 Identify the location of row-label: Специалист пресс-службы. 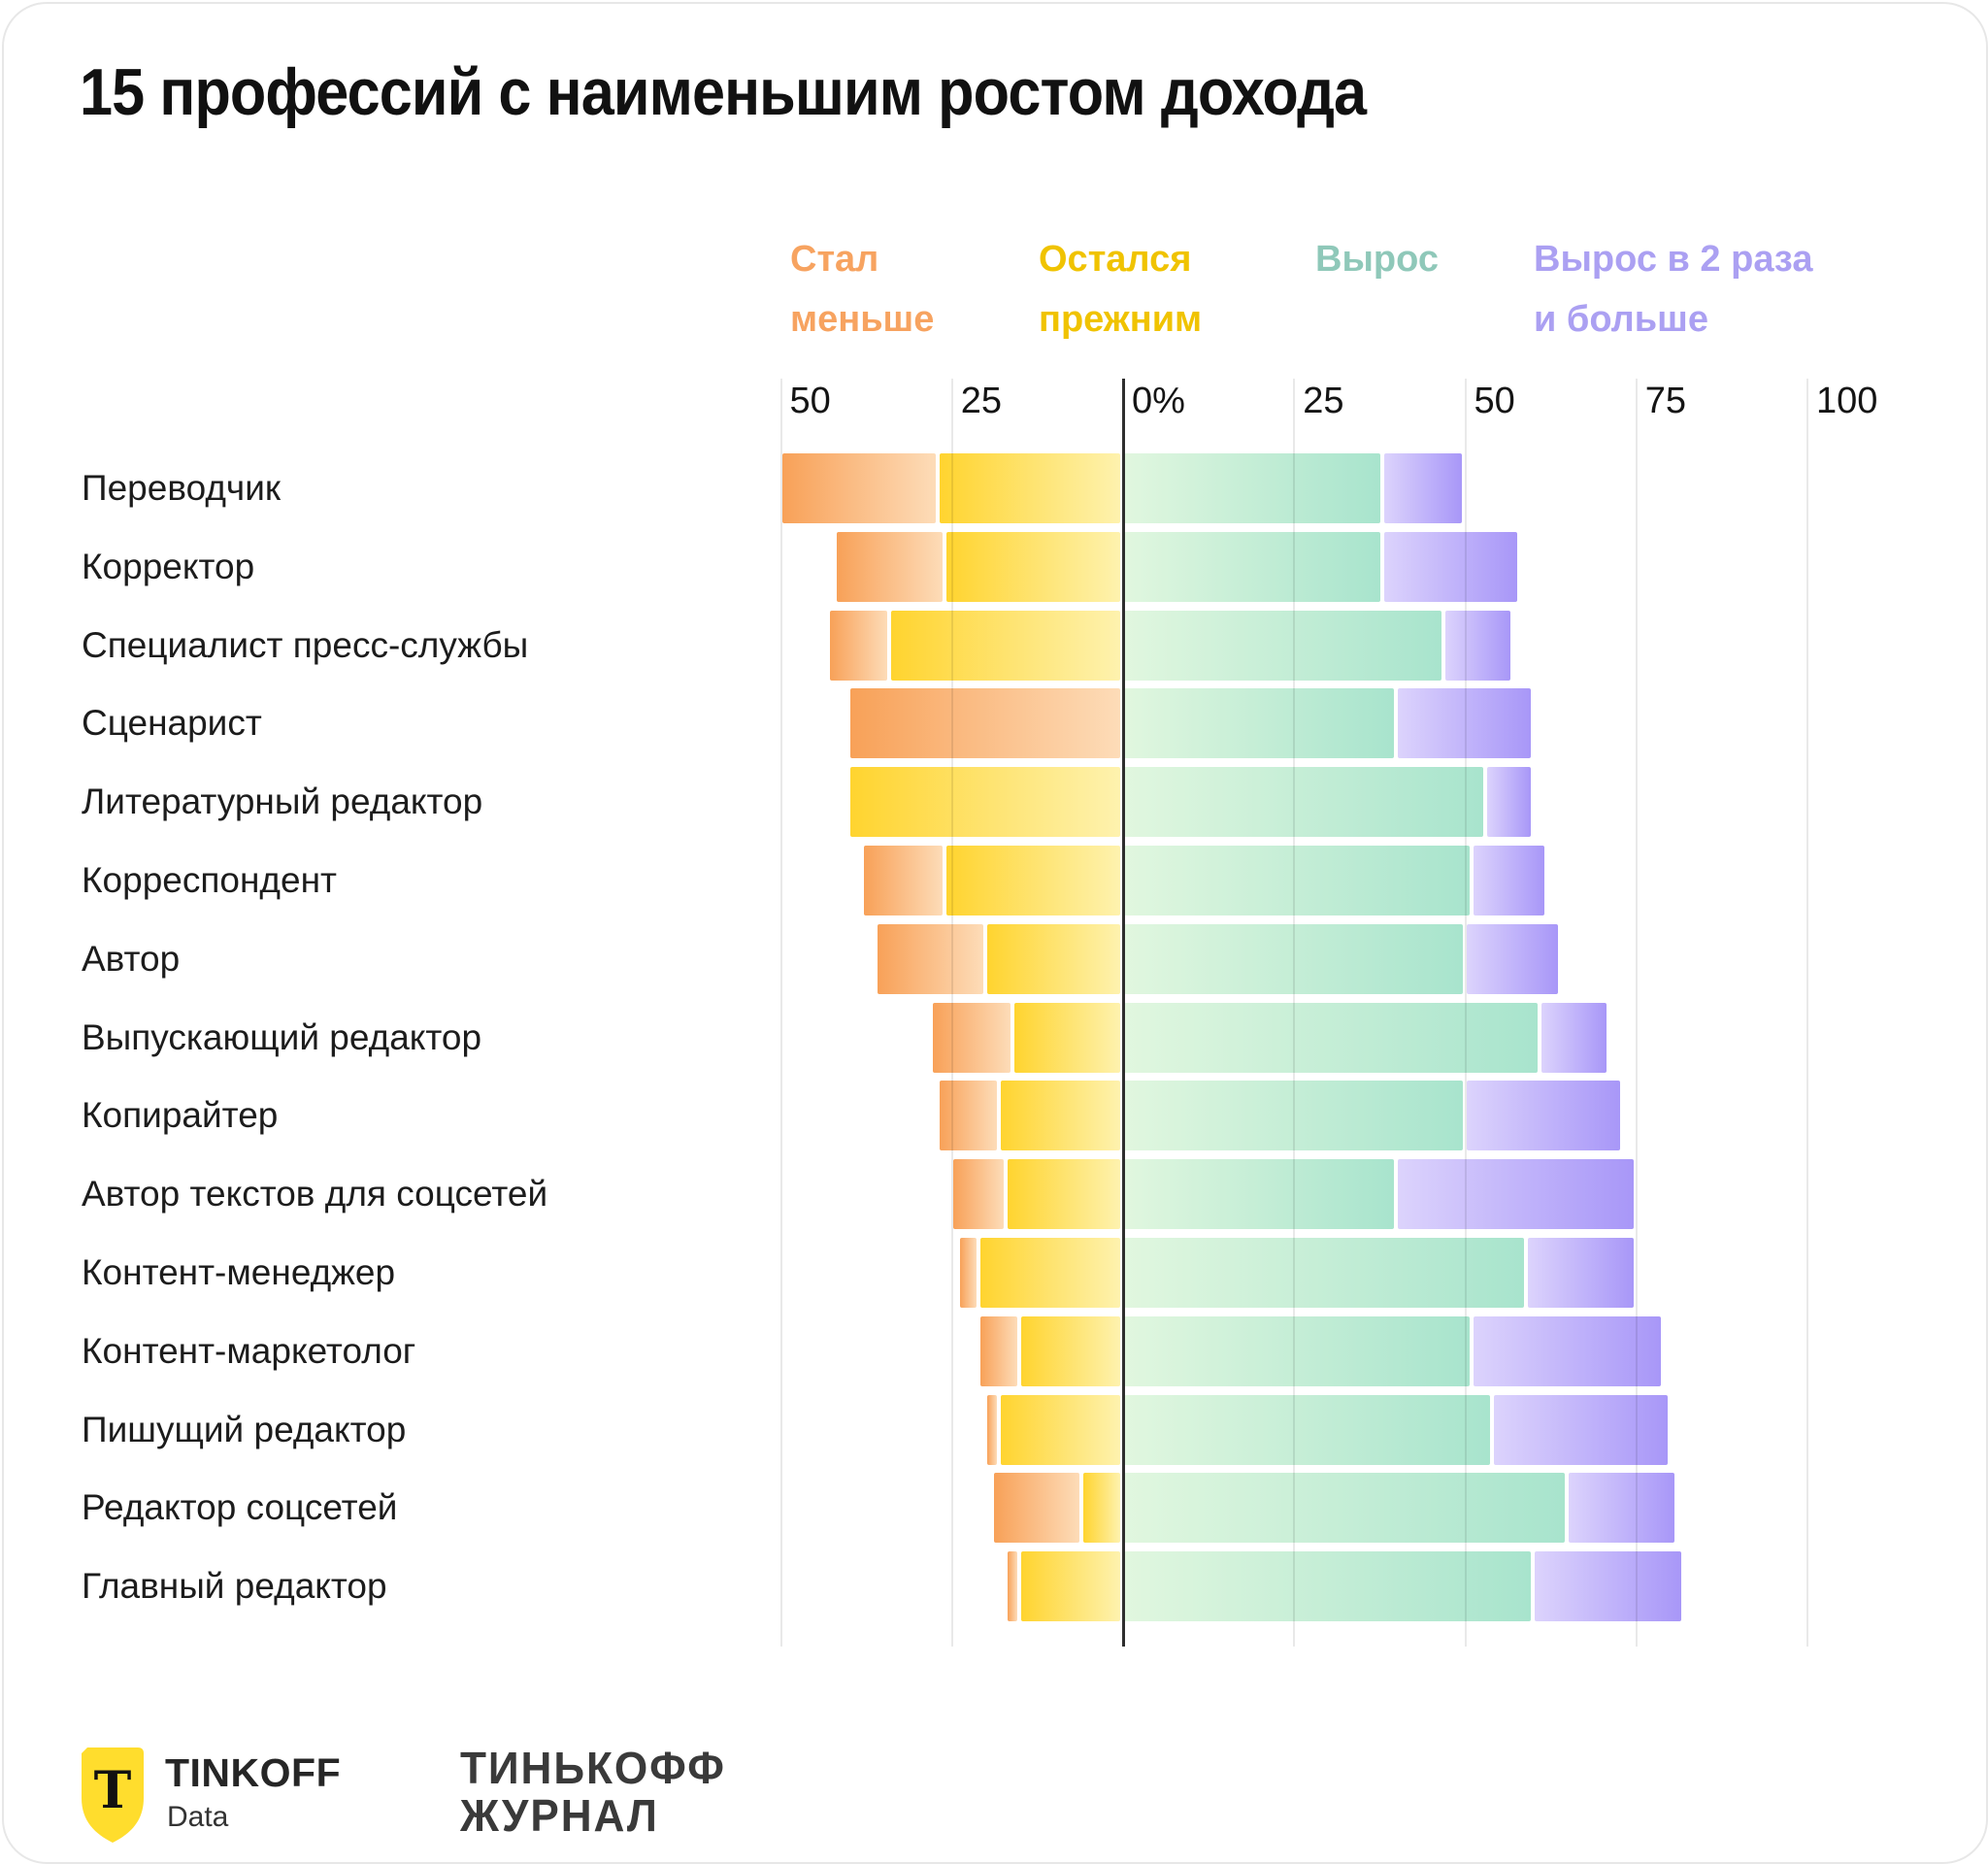
(306, 644).